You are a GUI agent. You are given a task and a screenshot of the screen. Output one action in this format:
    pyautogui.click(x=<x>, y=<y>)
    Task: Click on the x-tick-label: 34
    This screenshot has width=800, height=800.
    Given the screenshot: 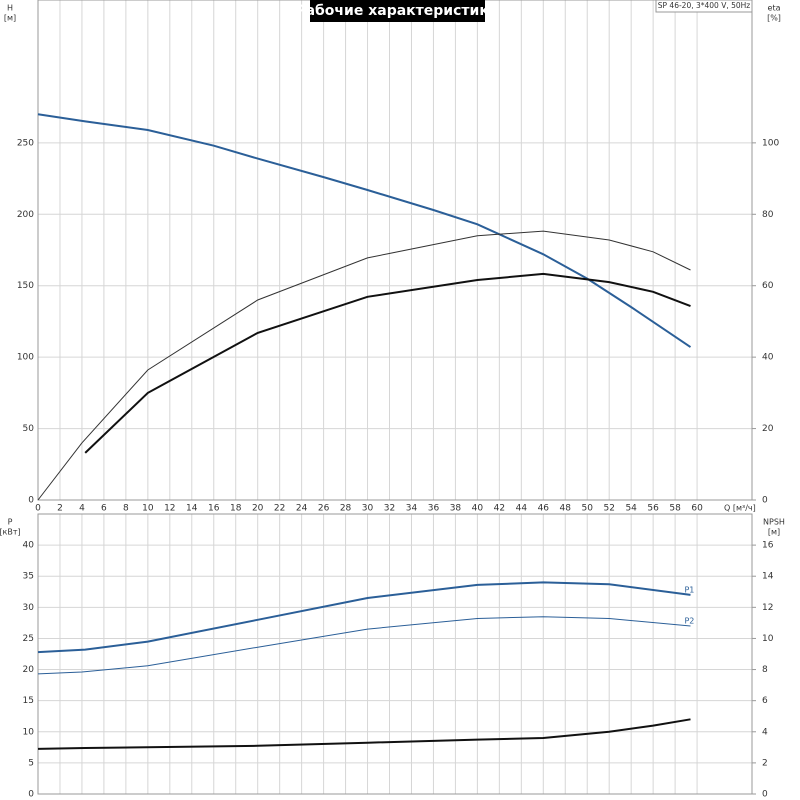 What is the action you would take?
    pyautogui.click(x=412, y=509)
    